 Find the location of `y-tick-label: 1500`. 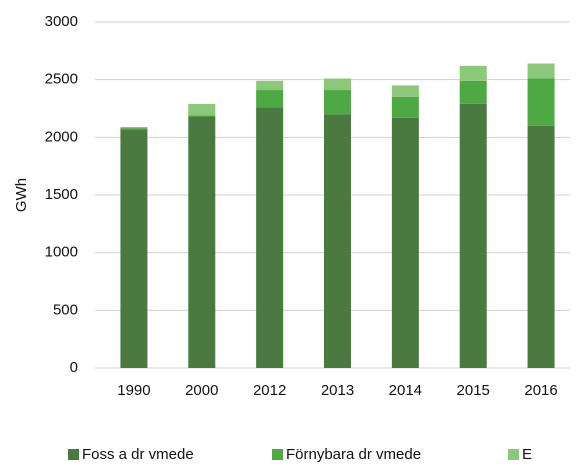

y-tick-label: 1500 is located at coordinates (61, 194).